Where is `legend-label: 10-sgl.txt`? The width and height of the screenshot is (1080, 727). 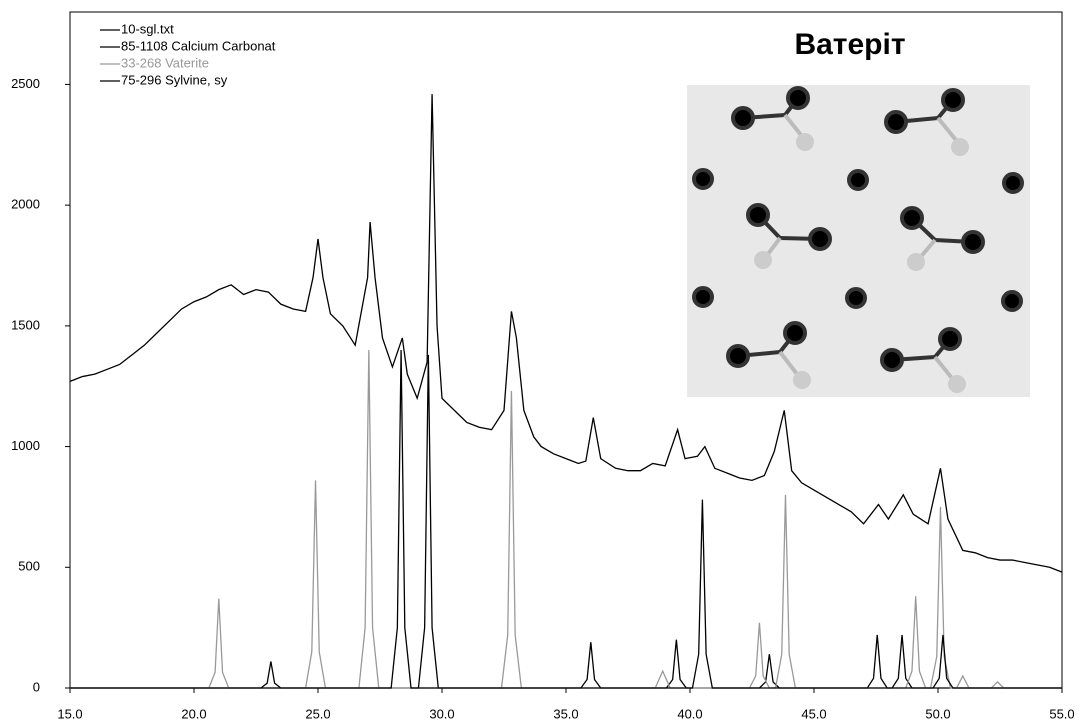 legend-label: 10-sgl.txt is located at coordinates (147, 28).